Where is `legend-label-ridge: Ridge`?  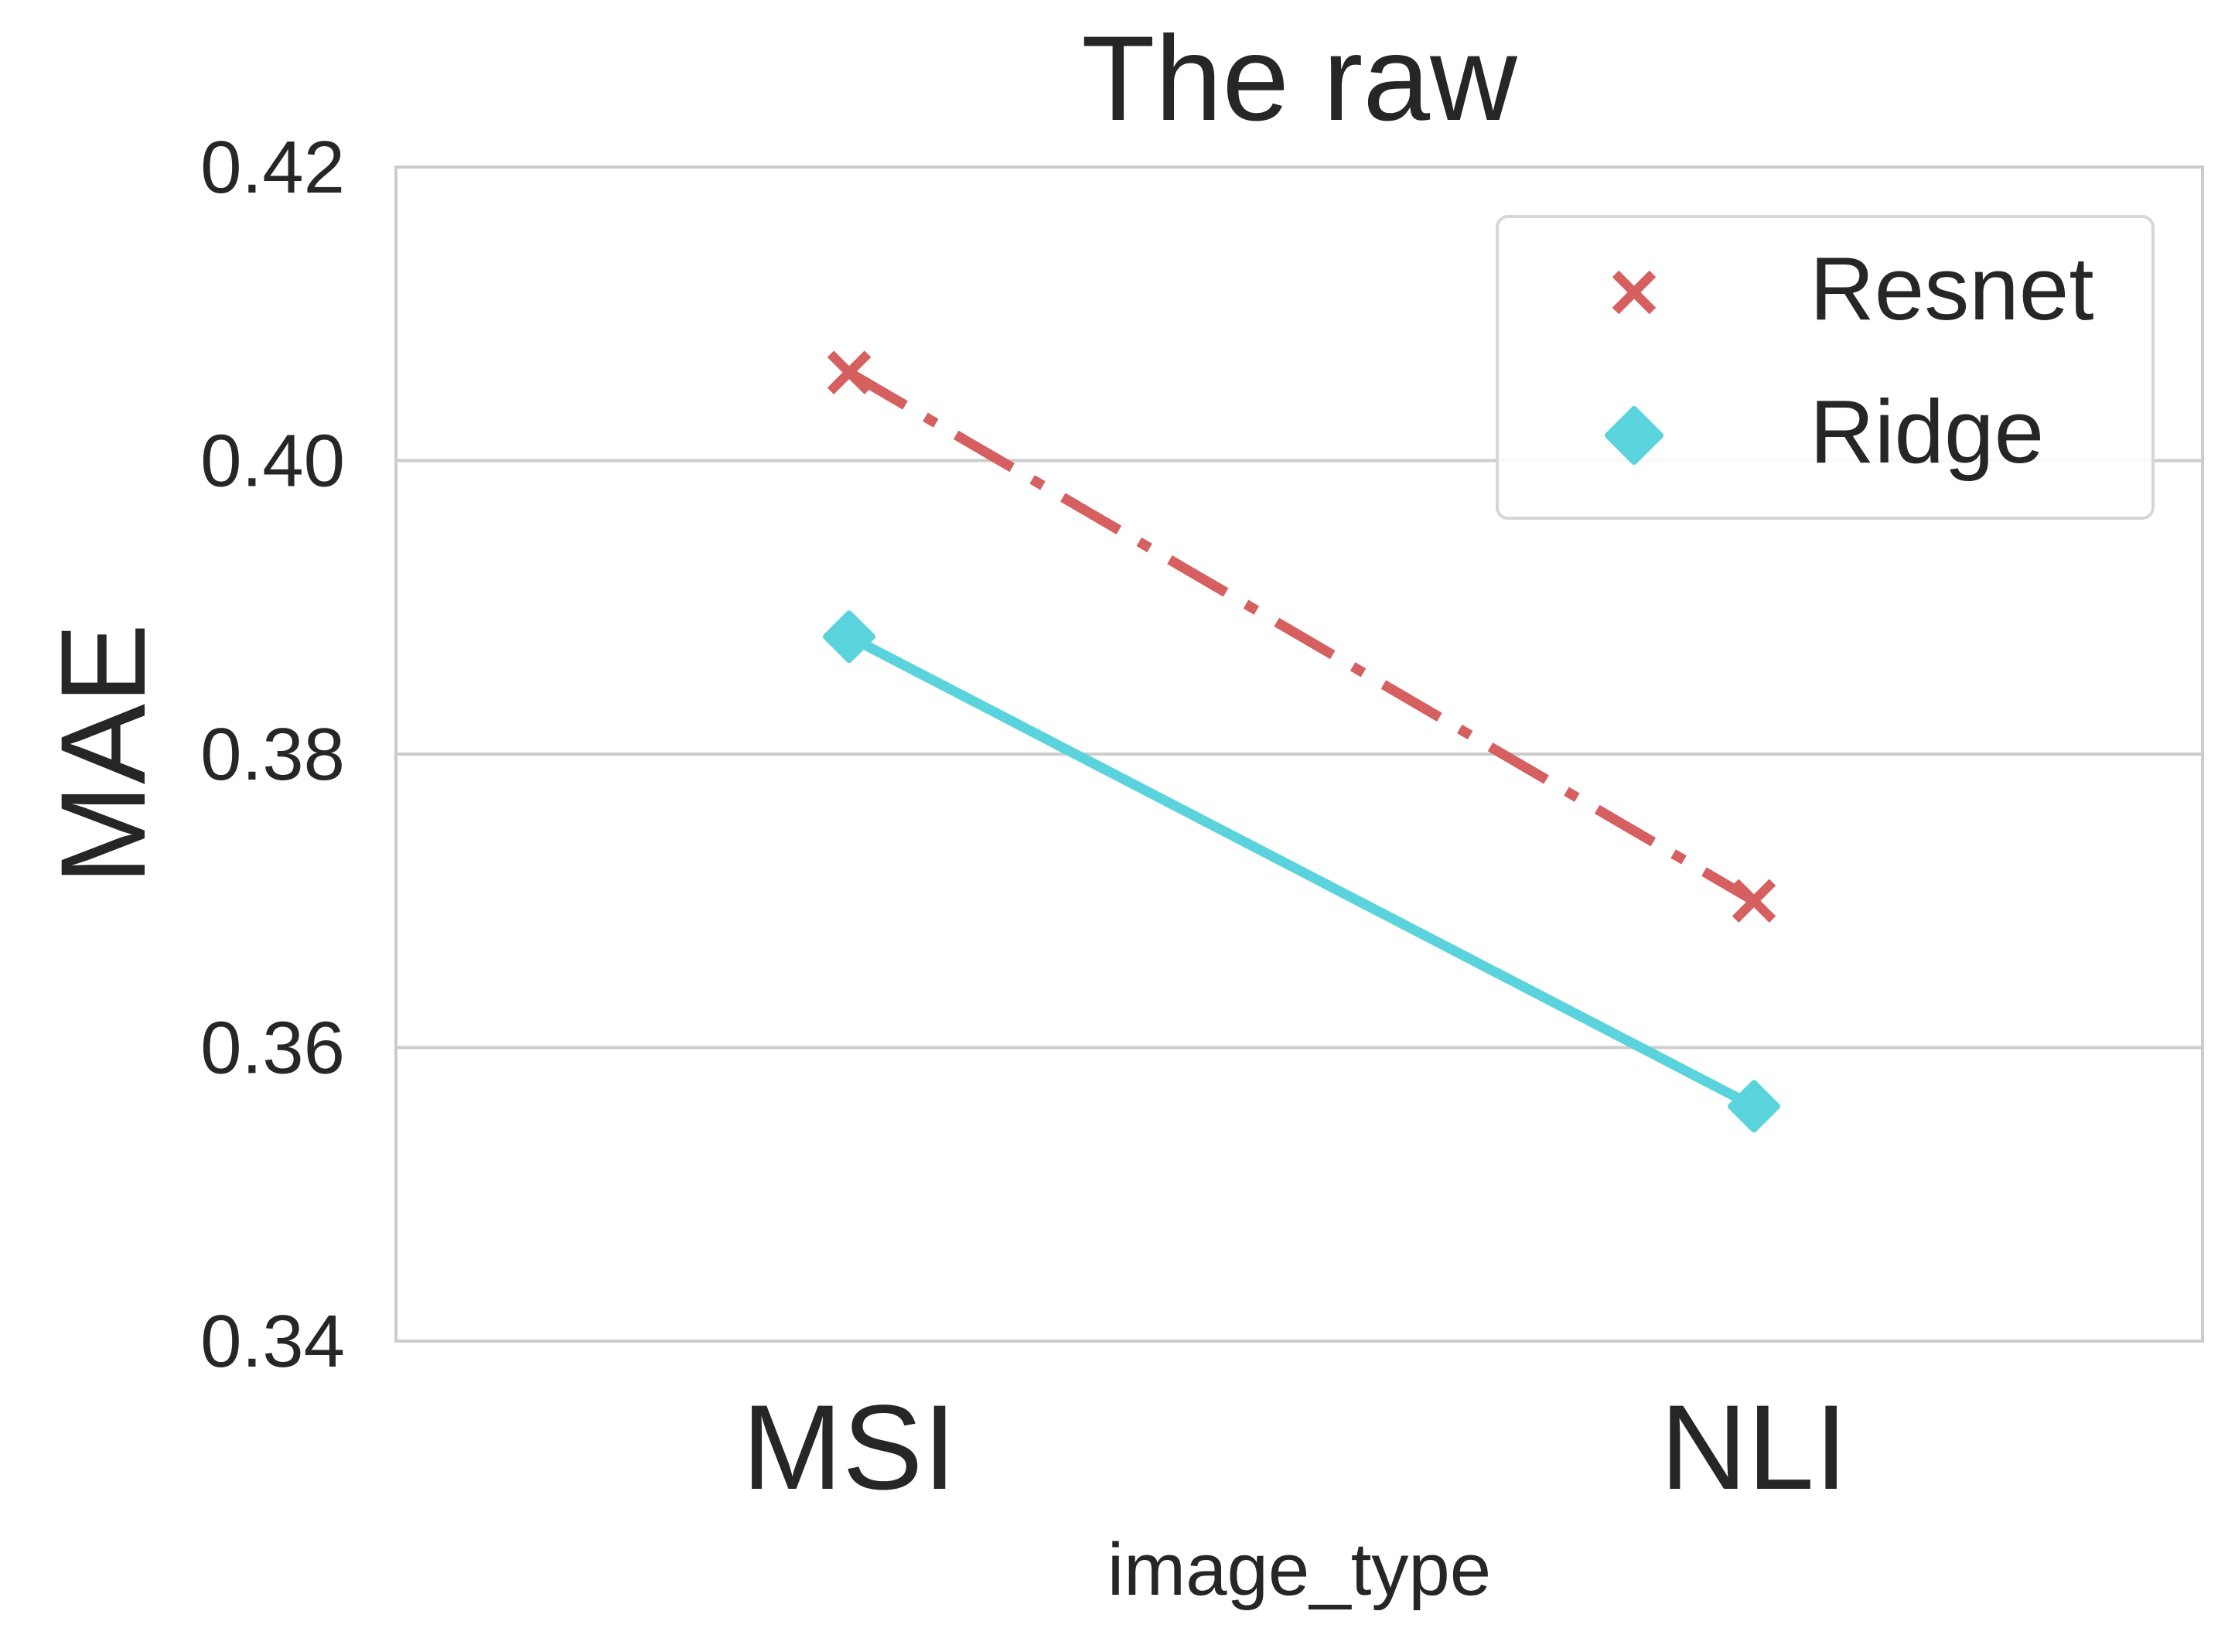 legend-label-ridge: Ridge is located at coordinates (1927, 431).